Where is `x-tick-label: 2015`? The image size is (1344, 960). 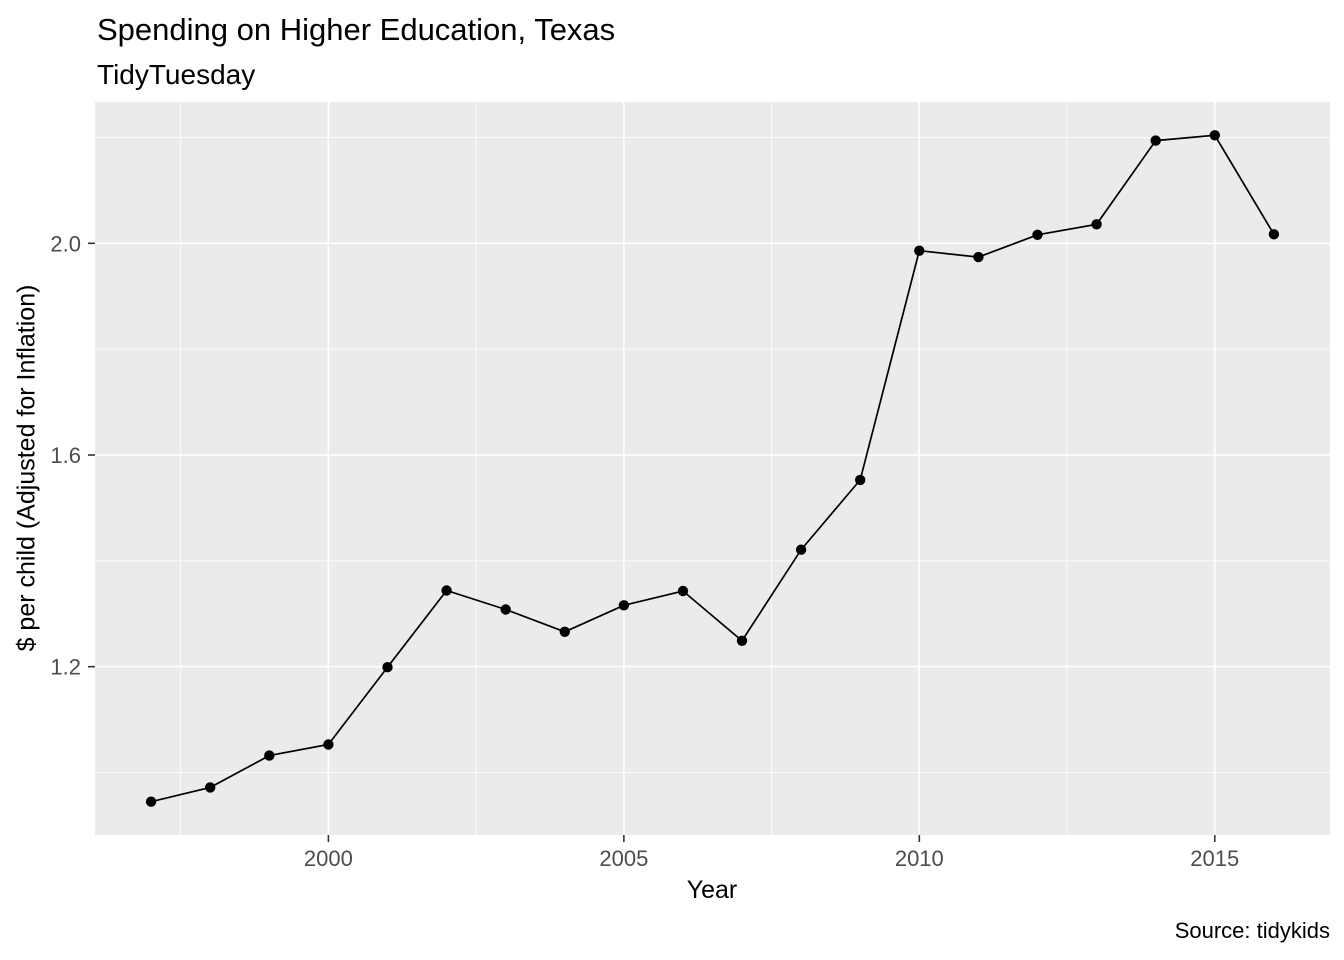
x-tick-label: 2015 is located at coordinates (1214, 858).